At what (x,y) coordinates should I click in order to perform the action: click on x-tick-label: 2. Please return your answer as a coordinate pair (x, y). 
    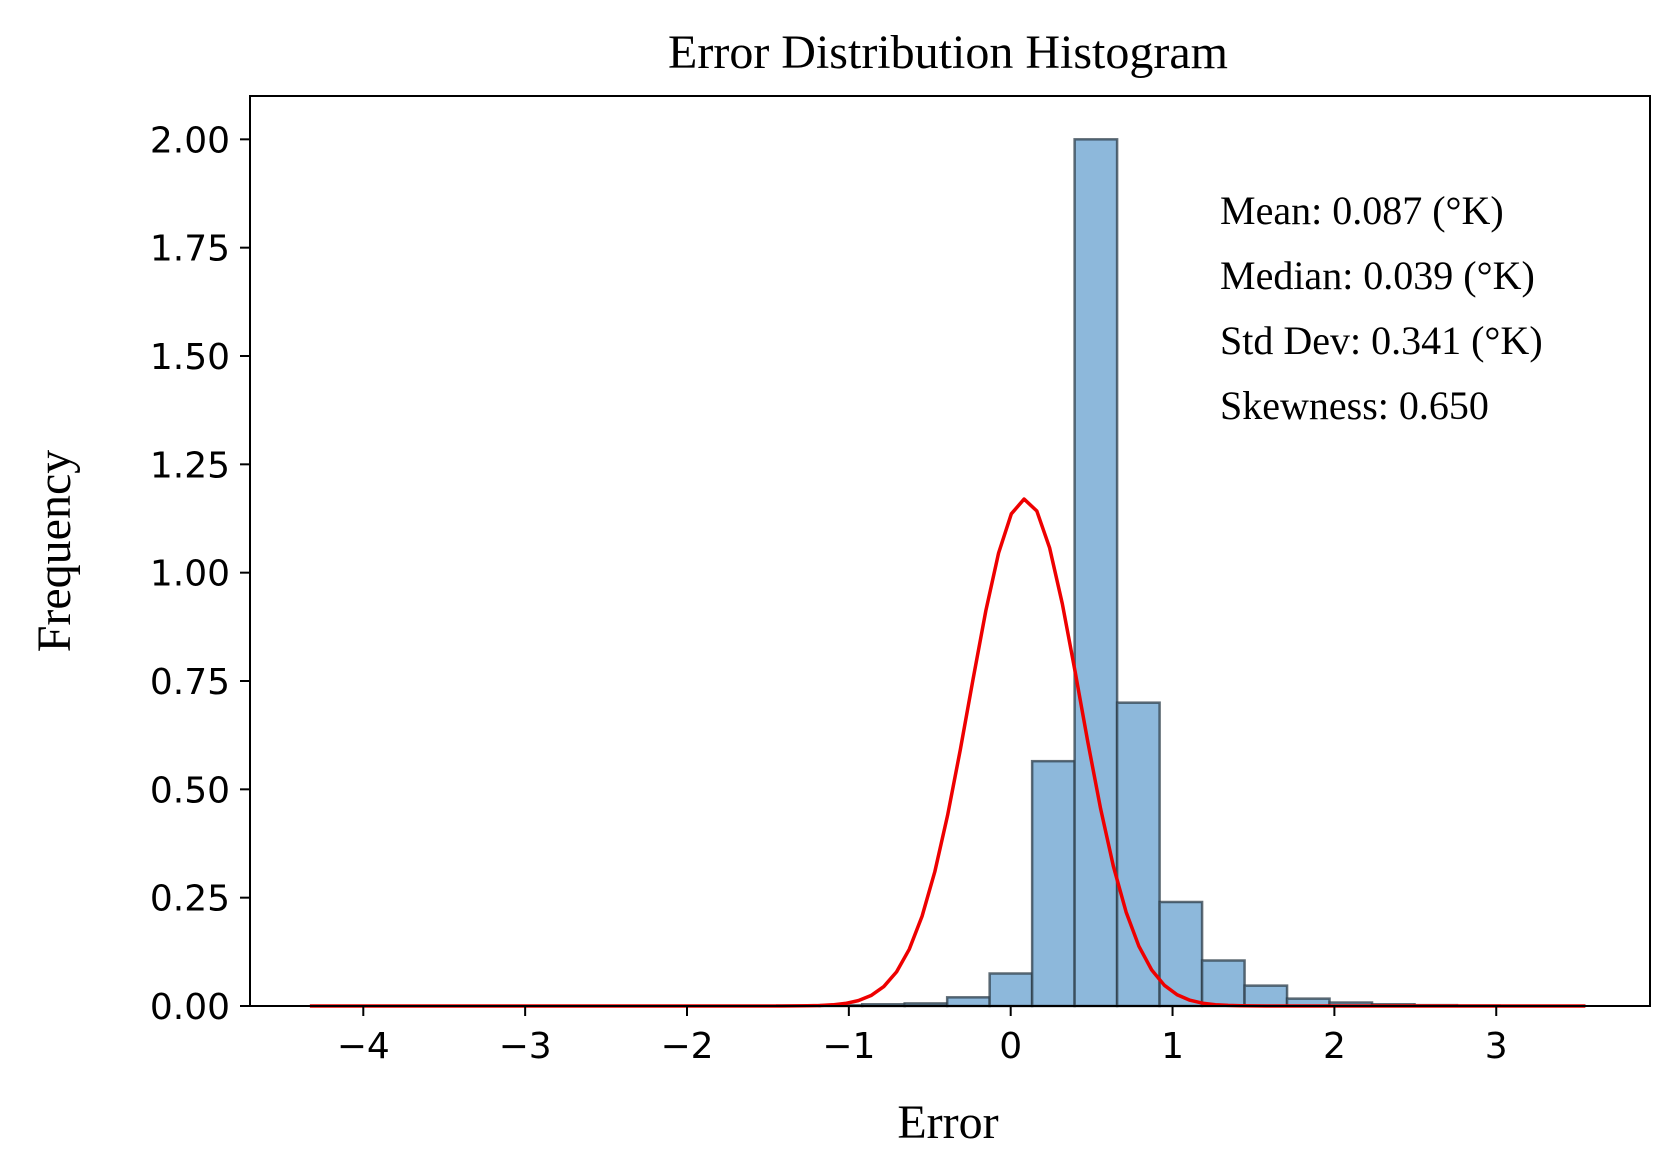
    Looking at the image, I should click on (1334, 1046).